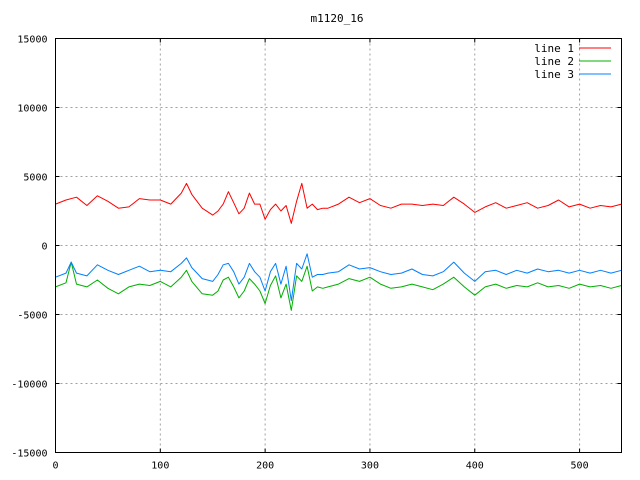 The width and height of the screenshot is (640, 480). What do you see at coordinates (32, 109) in the screenshot?
I see `y-tick-label: 10000` at bounding box center [32, 109].